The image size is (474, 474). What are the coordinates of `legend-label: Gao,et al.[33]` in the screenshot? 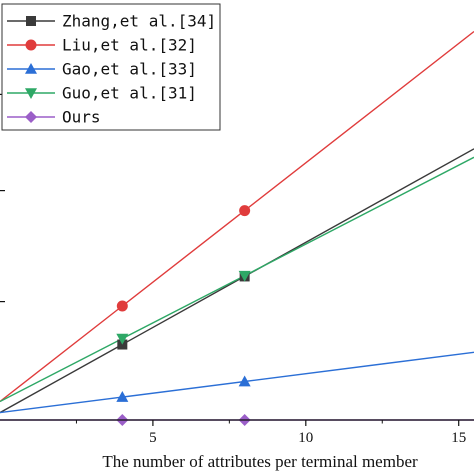 It's located at (129, 69).